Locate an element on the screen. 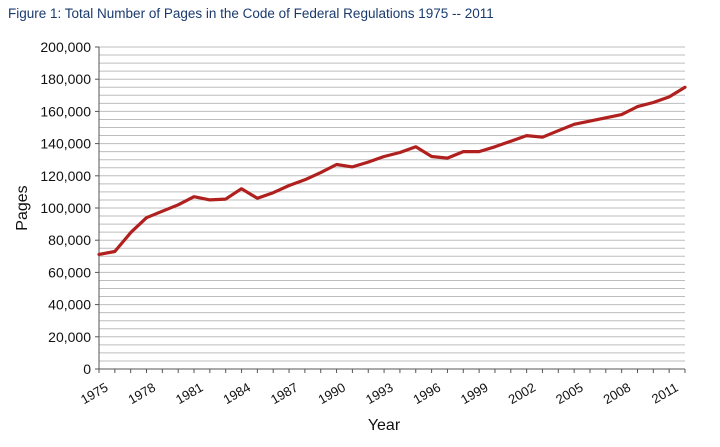 The image size is (720, 447). y-tick-label: 80,000 is located at coordinates (69, 240).